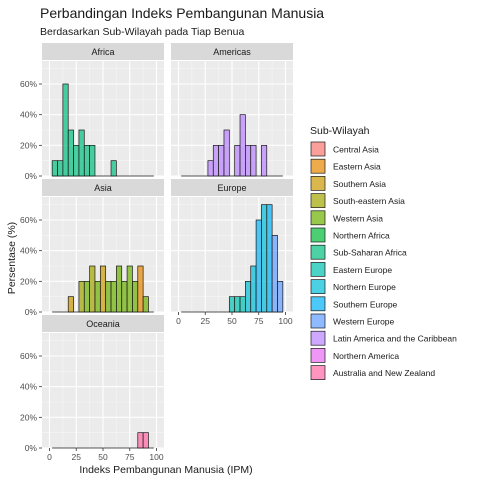  Describe the element at coordinates (364, 322) in the screenshot. I see `legend-label: Western Europe` at that location.